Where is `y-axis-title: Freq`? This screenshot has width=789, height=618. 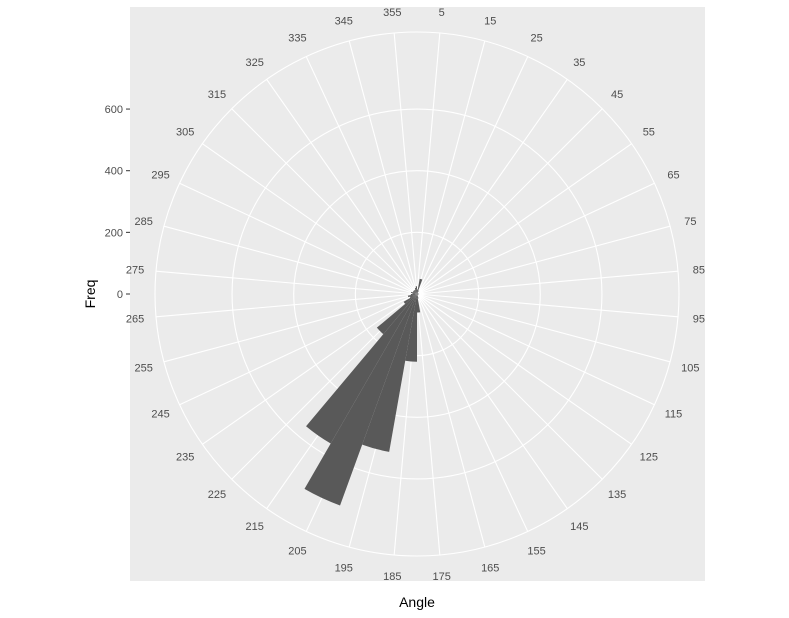
y-axis-title: Freq is located at coordinates (90, 294).